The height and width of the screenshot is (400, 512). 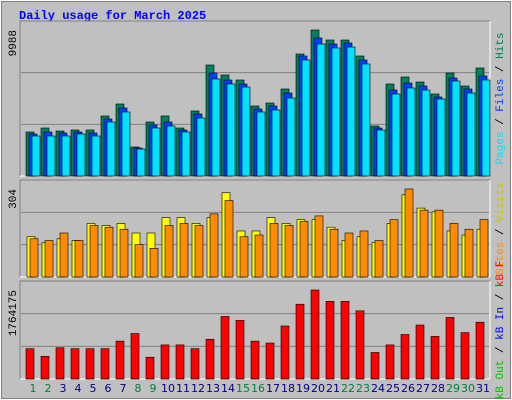 I want to click on x-tick-label: 11, so click(x=183, y=388).